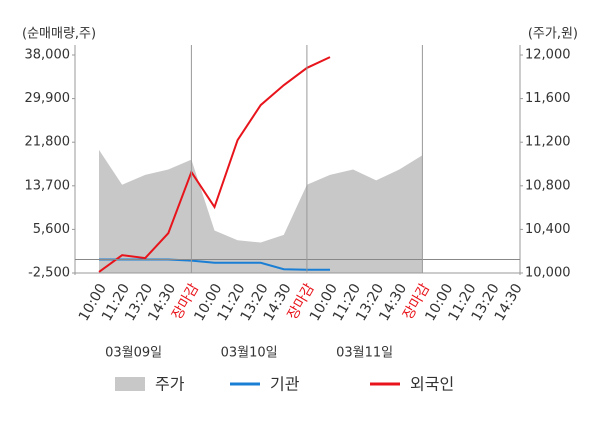 Image resolution: width=600 pixels, height=428 pixels. I want to click on y2-tick-label: 10,400, so click(548, 229).